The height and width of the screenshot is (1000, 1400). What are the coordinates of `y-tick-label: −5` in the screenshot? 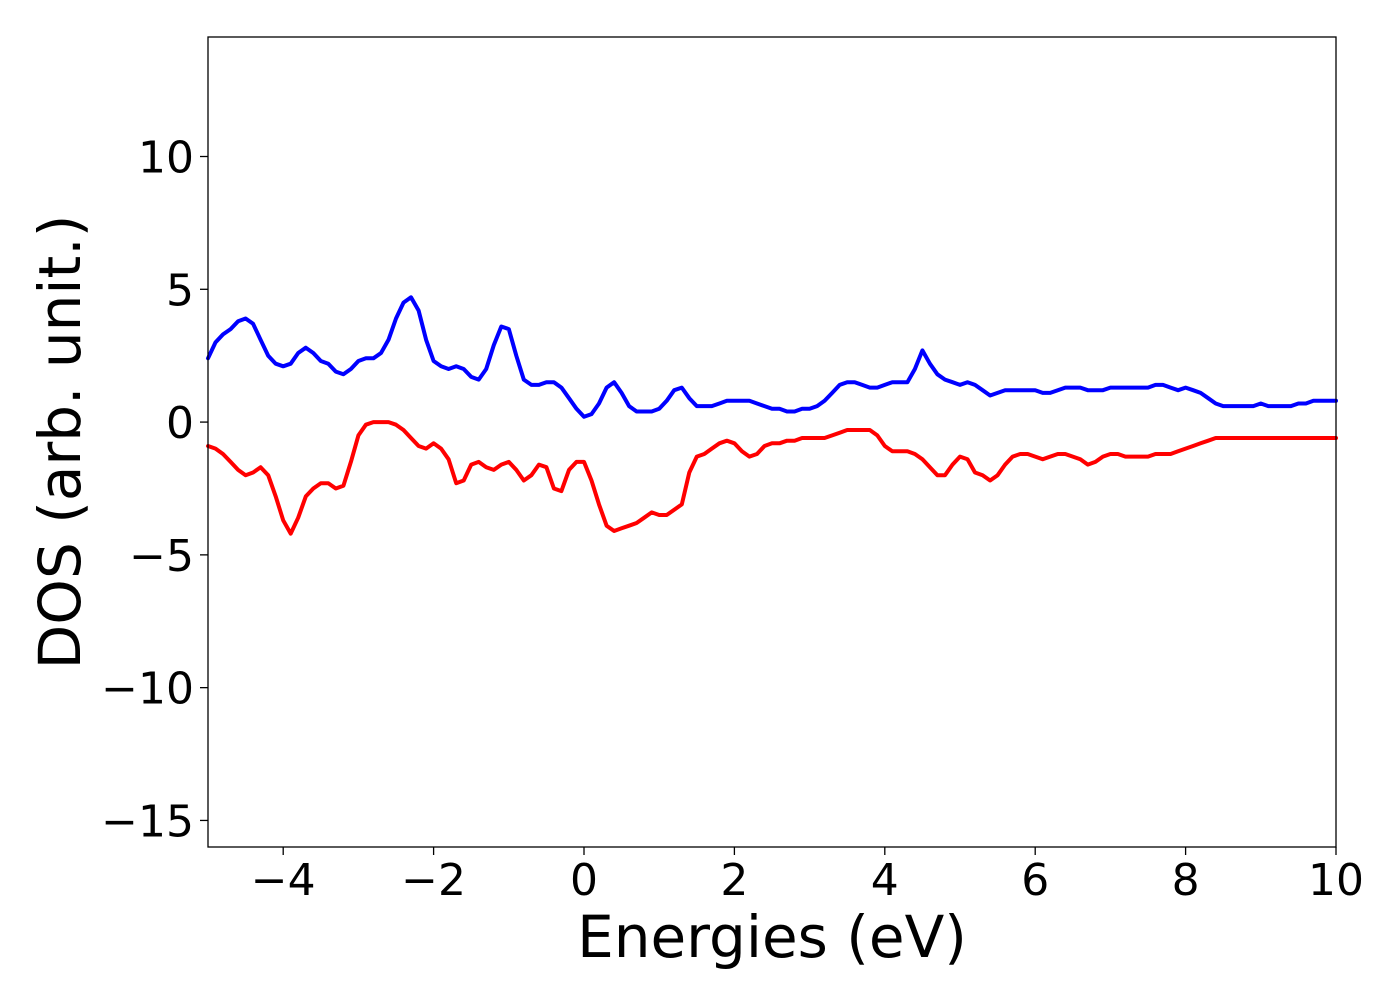 It's located at (161, 556).